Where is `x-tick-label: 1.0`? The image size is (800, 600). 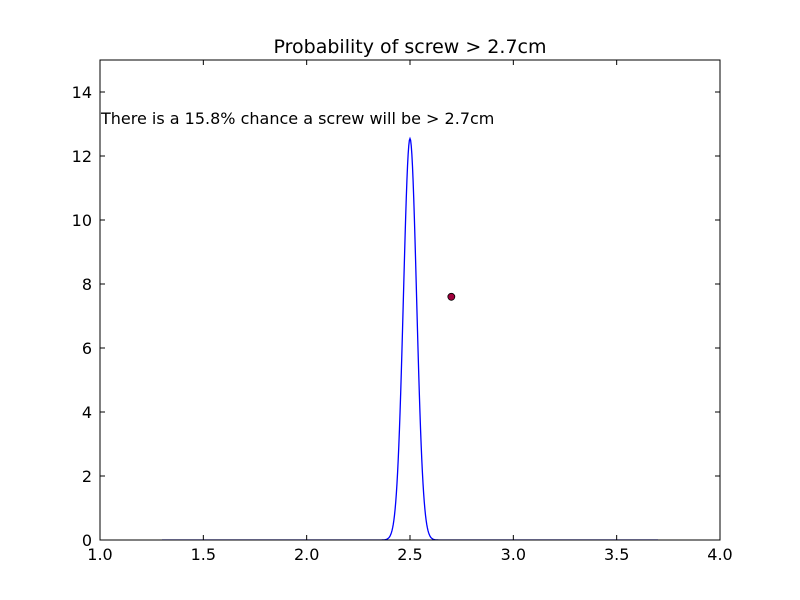
x-tick-label: 1.0 is located at coordinates (99, 554).